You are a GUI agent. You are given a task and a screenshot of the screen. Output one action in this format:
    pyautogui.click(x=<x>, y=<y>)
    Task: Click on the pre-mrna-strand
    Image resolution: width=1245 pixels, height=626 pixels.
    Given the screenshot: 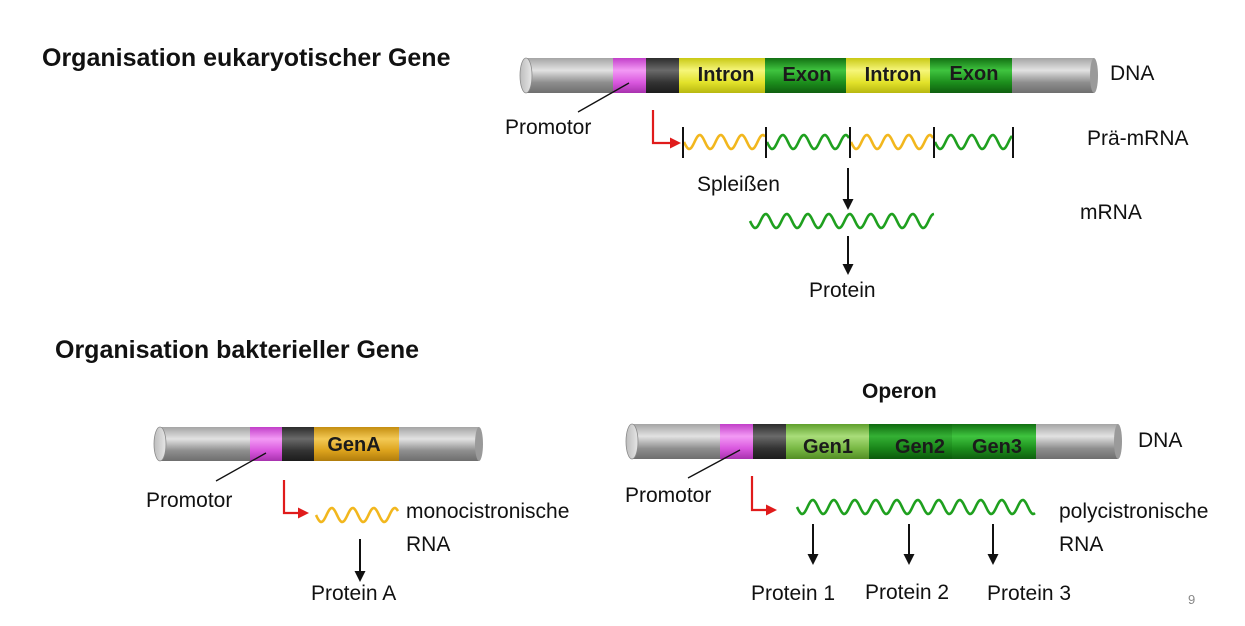 What is the action you would take?
    pyautogui.click(x=848, y=142)
    